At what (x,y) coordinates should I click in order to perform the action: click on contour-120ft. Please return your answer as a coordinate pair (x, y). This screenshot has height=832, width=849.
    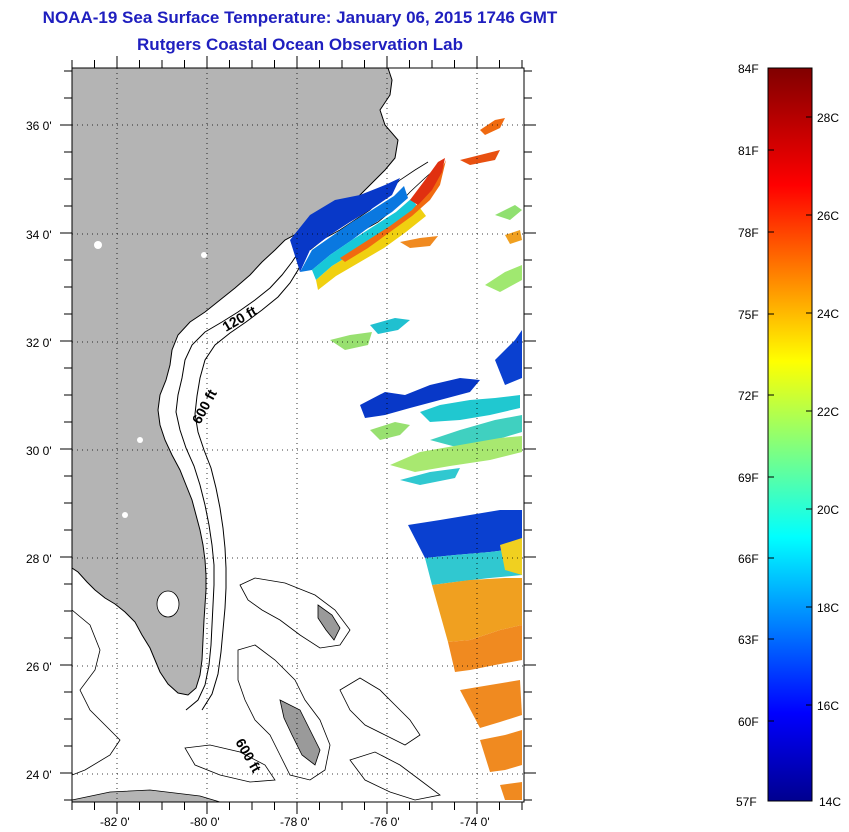
    Looking at the image, I should click on (238, 480).